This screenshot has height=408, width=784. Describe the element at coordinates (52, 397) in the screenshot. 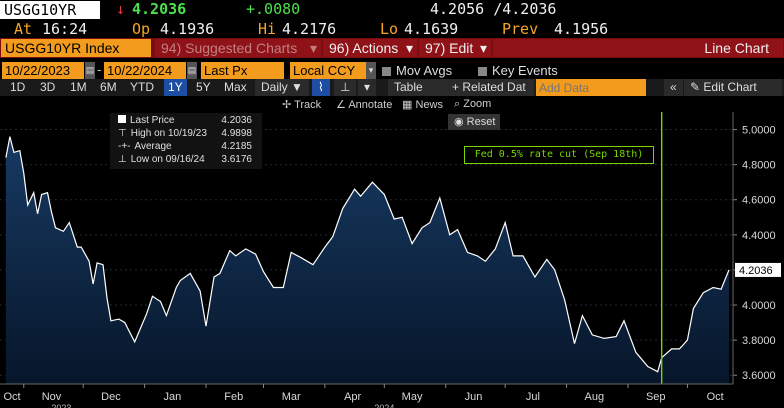

I see `x-tick-label: Nov` at that location.